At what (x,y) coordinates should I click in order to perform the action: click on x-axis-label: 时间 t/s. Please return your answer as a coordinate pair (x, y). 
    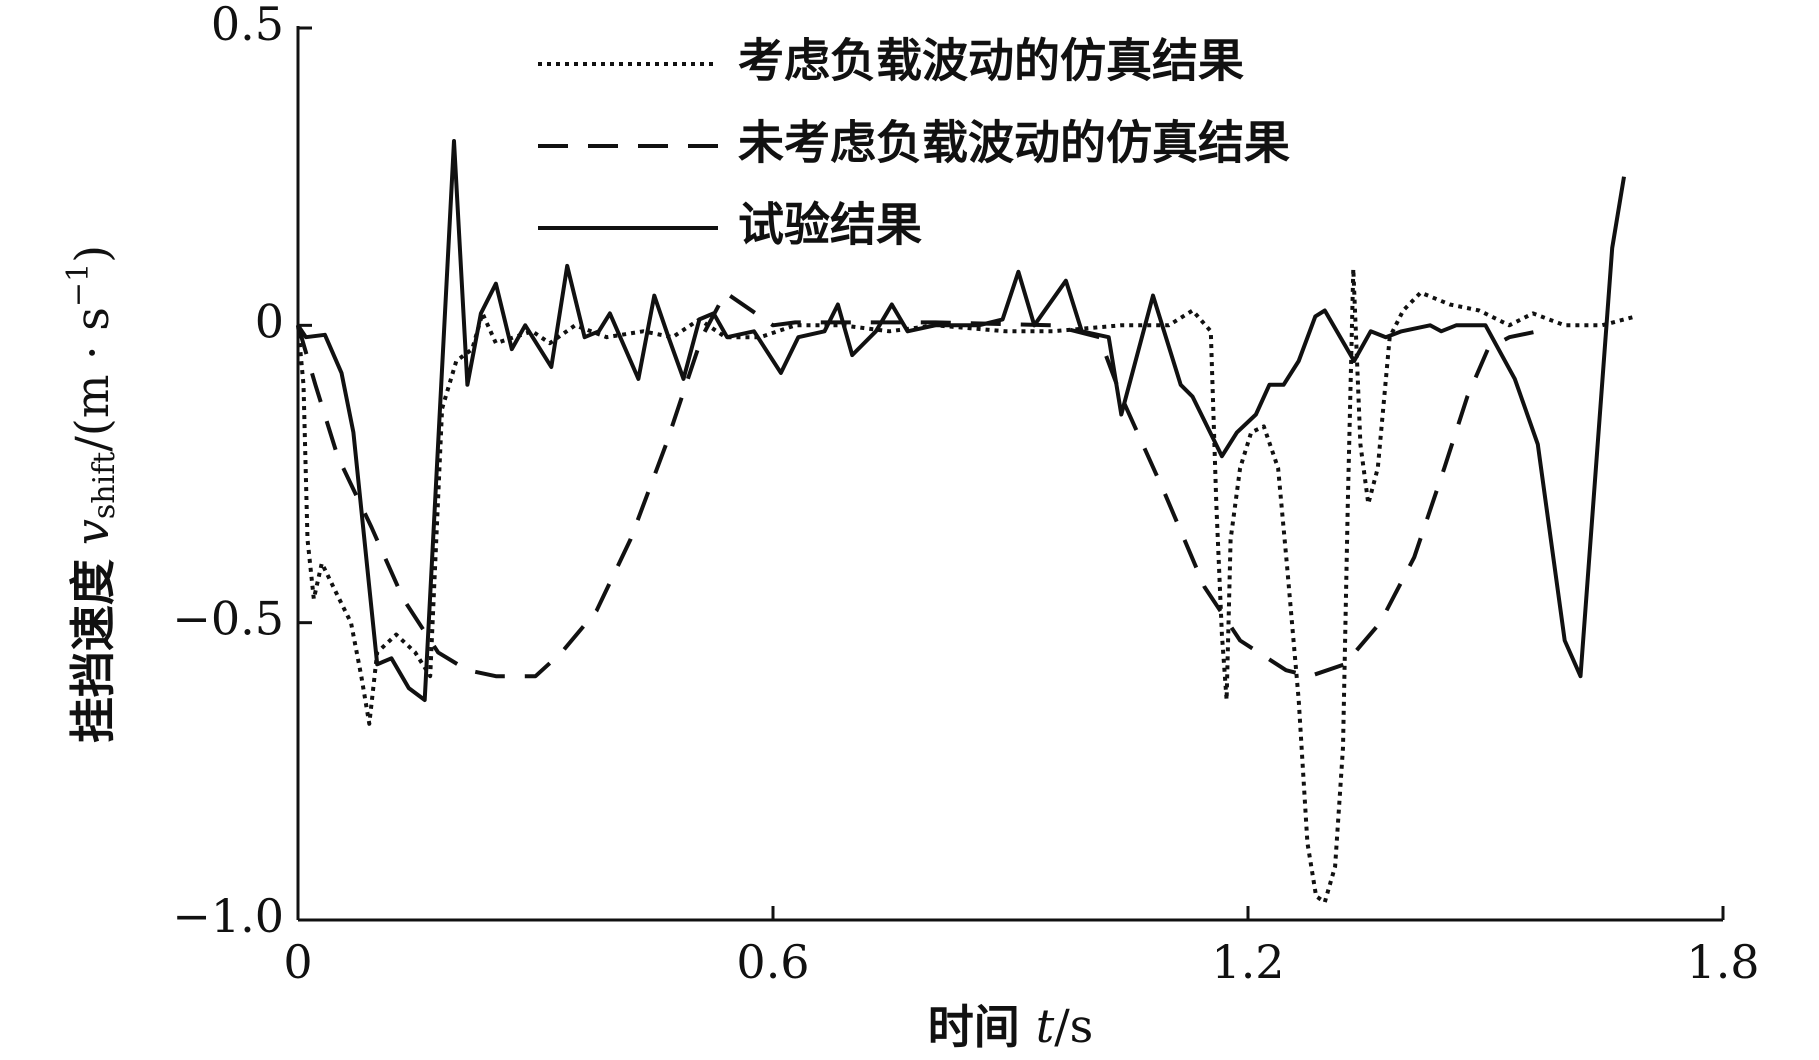
    Looking at the image, I should click on (1011, 1026).